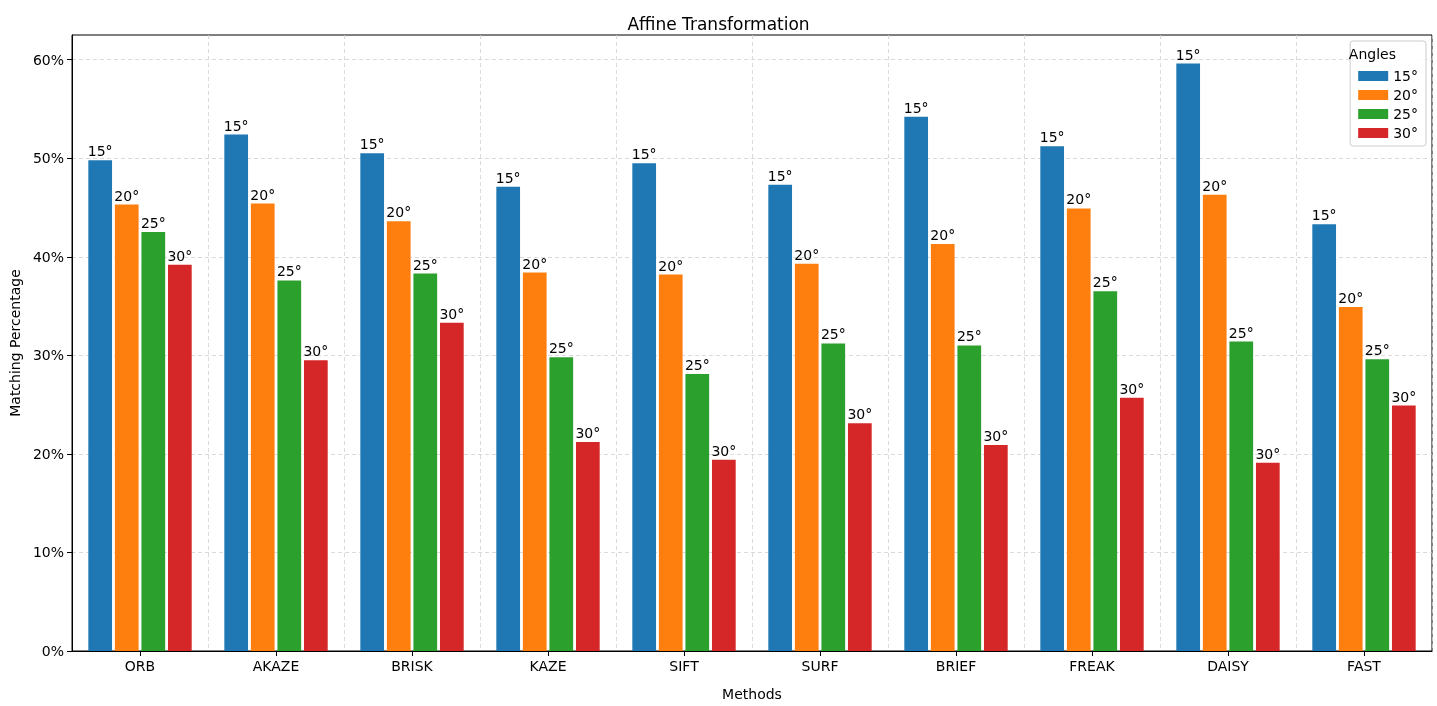 This screenshot has width=1437, height=706. I want to click on x-tick-label: FREAK, so click(1092, 666).